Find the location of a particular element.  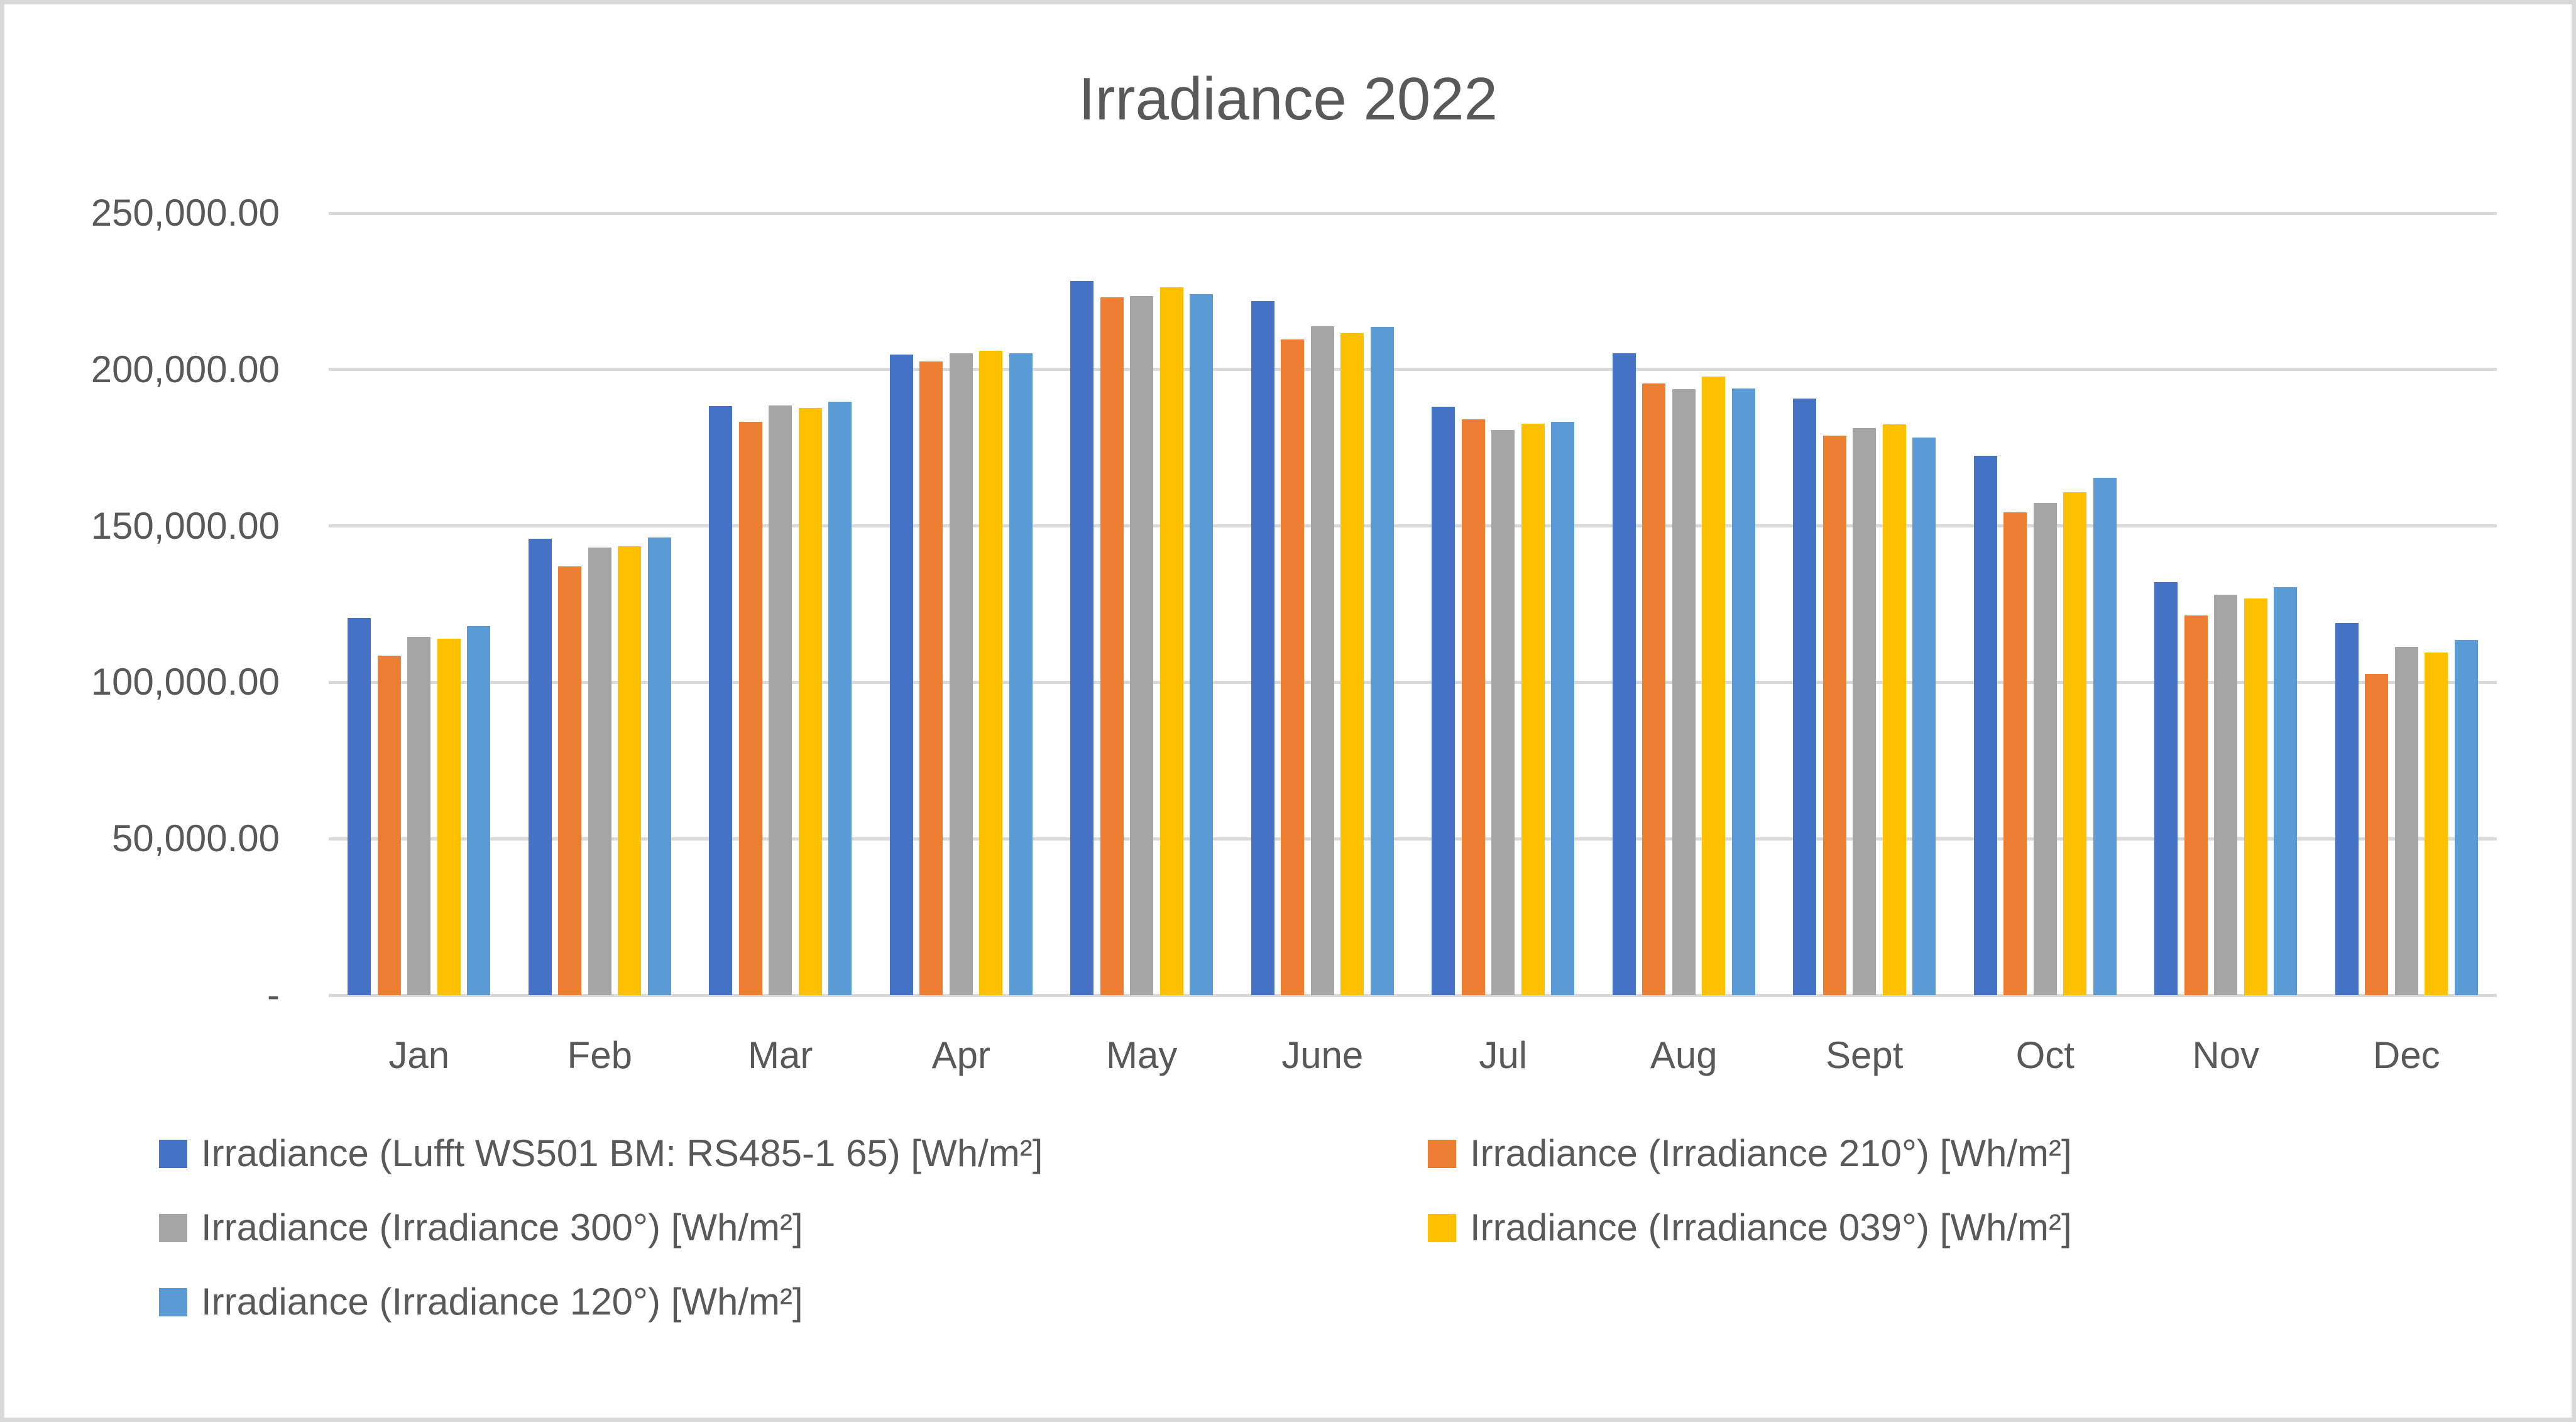

x-tick-label: Nov is located at coordinates (2226, 1055).